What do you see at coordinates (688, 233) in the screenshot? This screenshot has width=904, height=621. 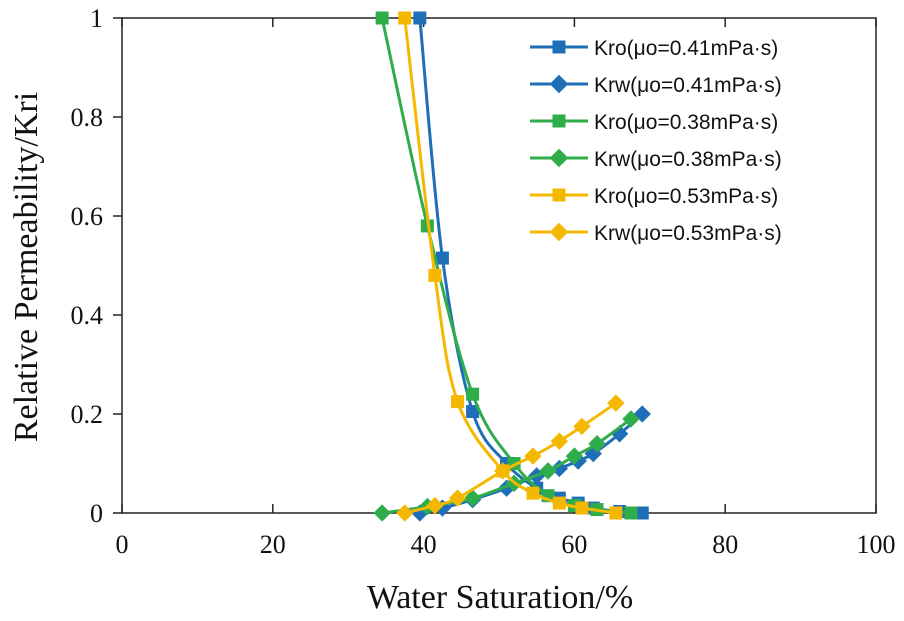 I see `legend-label: Krw(μo=0.53mPa·s)` at bounding box center [688, 233].